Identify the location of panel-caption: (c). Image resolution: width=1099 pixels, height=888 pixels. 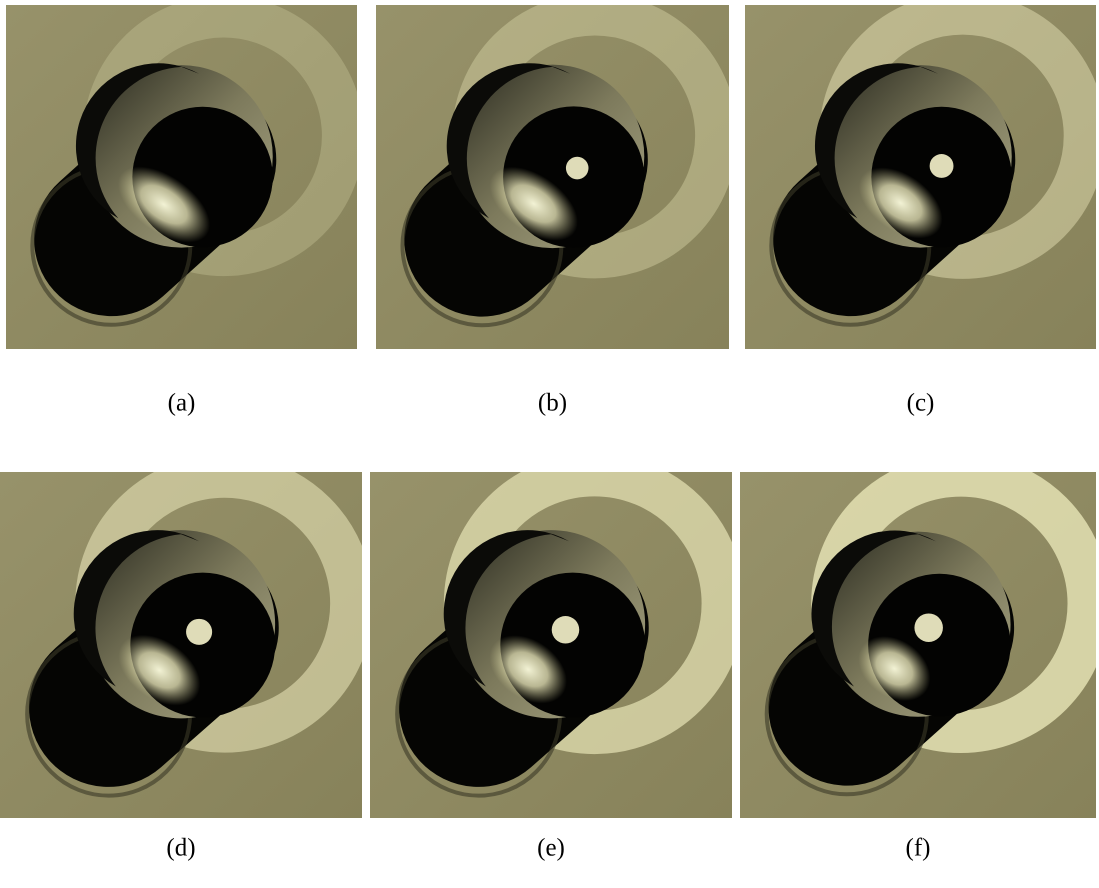
(921, 403).